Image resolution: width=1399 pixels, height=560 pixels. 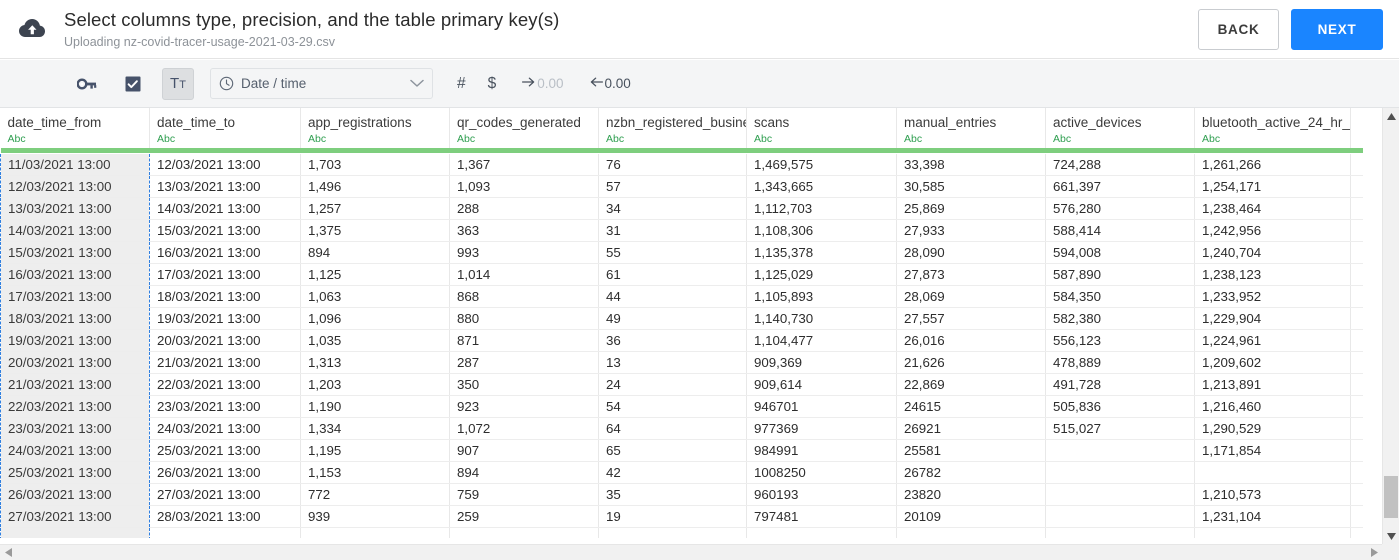 What do you see at coordinates (375, 516) in the screenshot?
I see `table-cell: 939` at bounding box center [375, 516].